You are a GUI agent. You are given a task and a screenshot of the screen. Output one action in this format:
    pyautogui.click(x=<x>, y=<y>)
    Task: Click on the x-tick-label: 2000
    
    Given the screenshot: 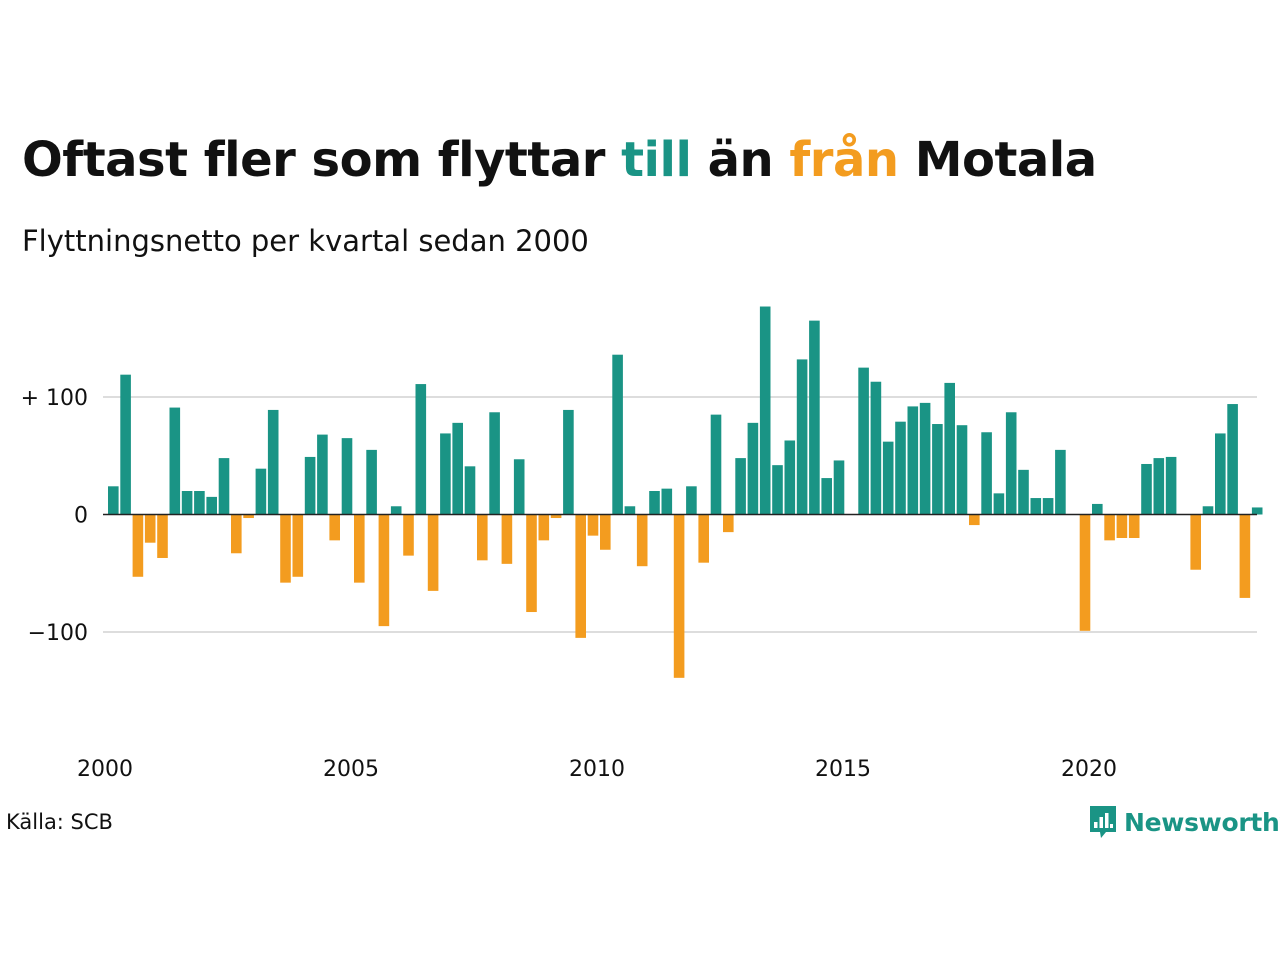 What is the action you would take?
    pyautogui.click(x=105, y=769)
    